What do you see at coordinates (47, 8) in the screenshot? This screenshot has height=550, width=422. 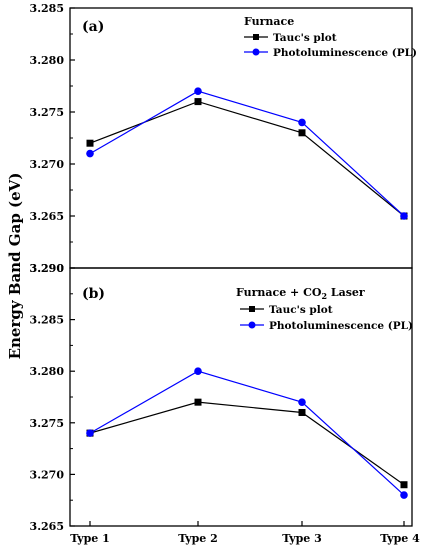 I see `panel-a-y-tick-label: 3.285` at bounding box center [47, 8].